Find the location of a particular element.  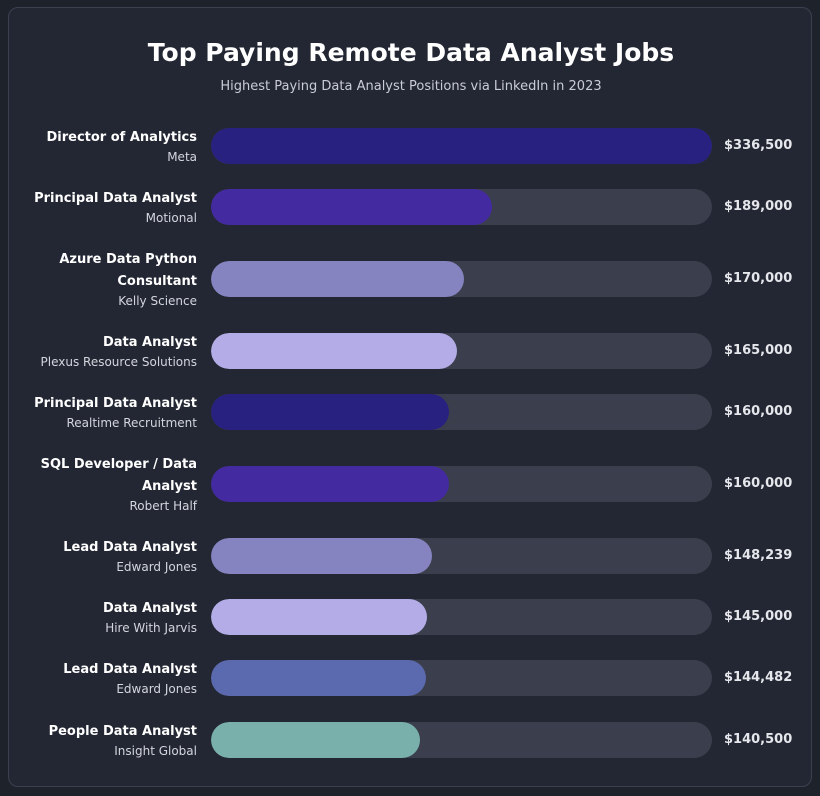

value-label: $189,000 is located at coordinates (758, 206).